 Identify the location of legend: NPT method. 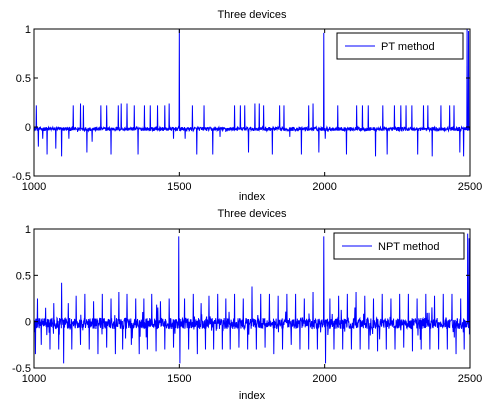
(399, 246).